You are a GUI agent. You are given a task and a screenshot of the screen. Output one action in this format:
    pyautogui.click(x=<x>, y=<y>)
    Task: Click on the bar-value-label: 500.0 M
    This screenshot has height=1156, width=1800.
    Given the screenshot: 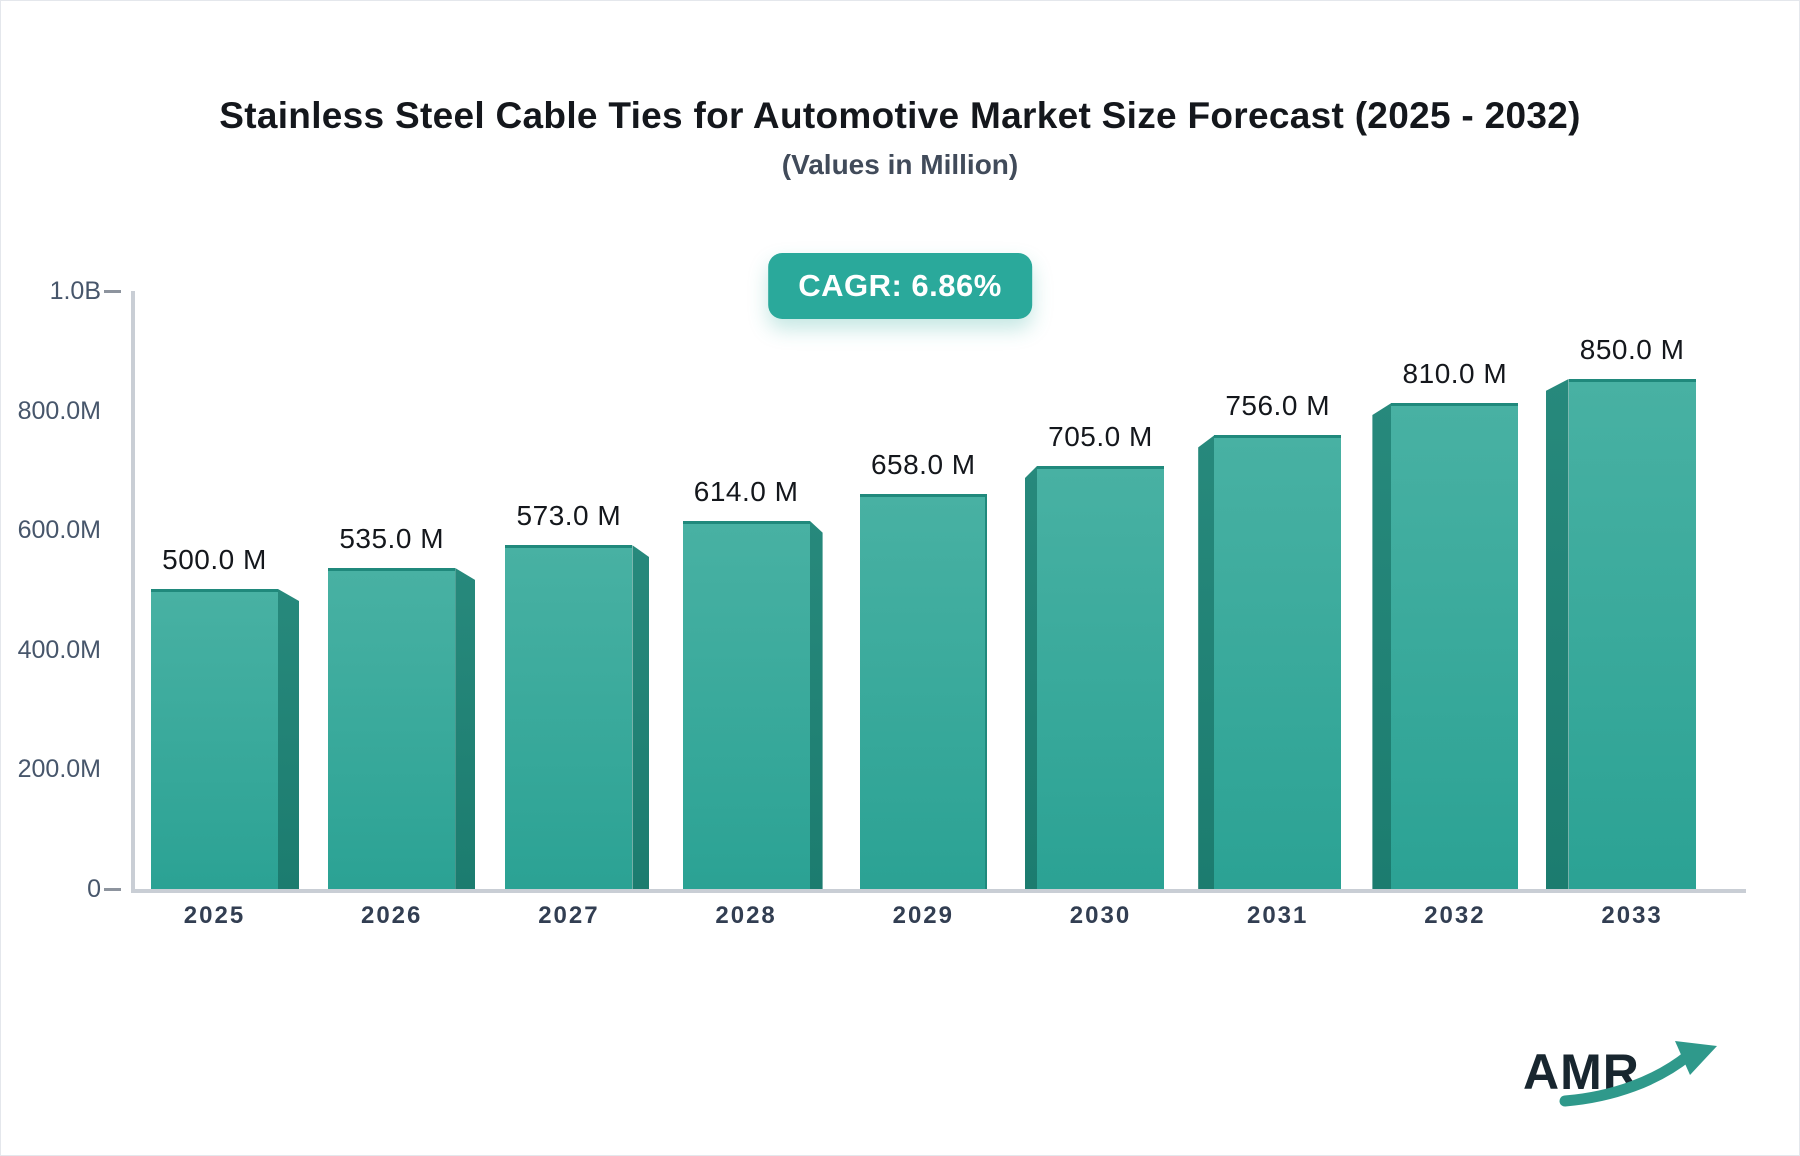 What is the action you would take?
    pyautogui.click(x=214, y=559)
    